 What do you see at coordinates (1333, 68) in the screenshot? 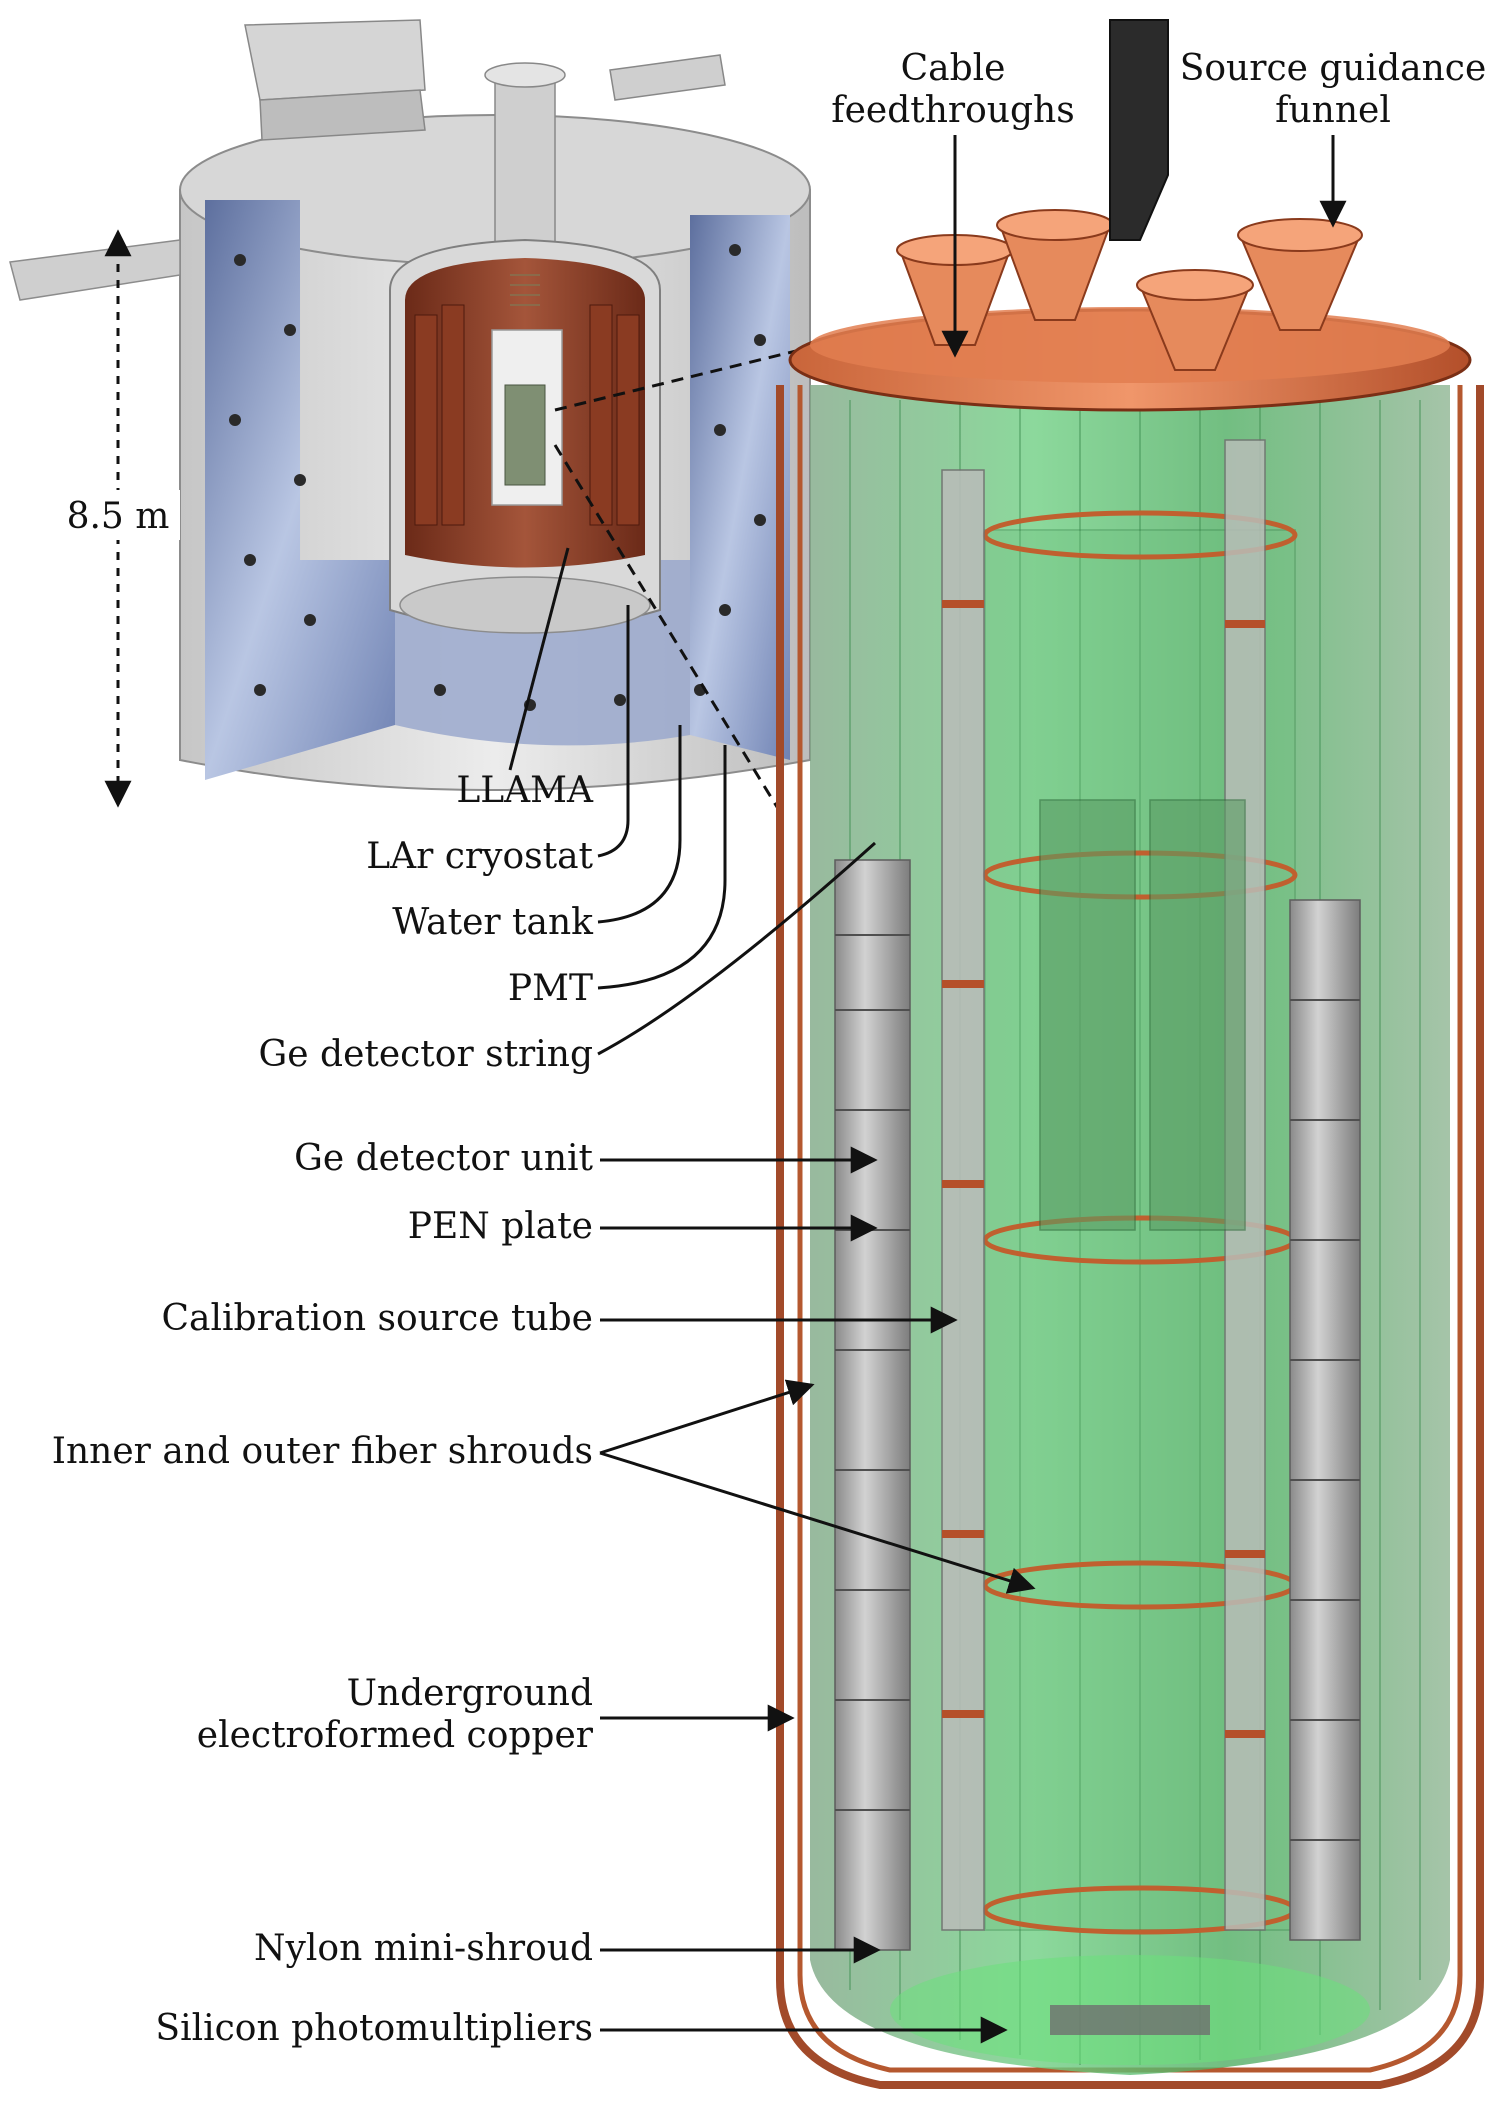
I see `label-source-guidance-funnel-line1: Source guidance` at bounding box center [1333, 68].